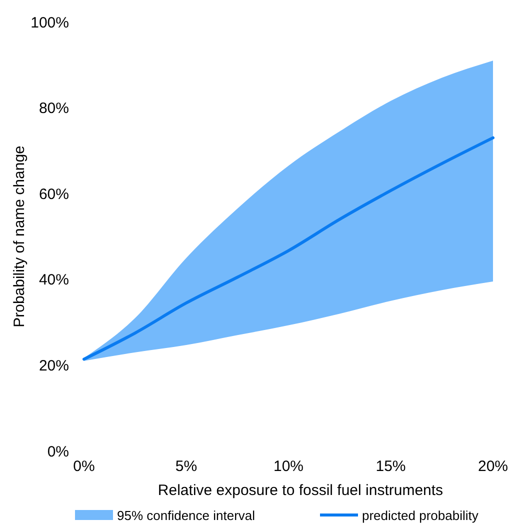 Image resolution: width=521 pixels, height=528 pixels. I want to click on y-tick-label: 100%, so click(49, 23).